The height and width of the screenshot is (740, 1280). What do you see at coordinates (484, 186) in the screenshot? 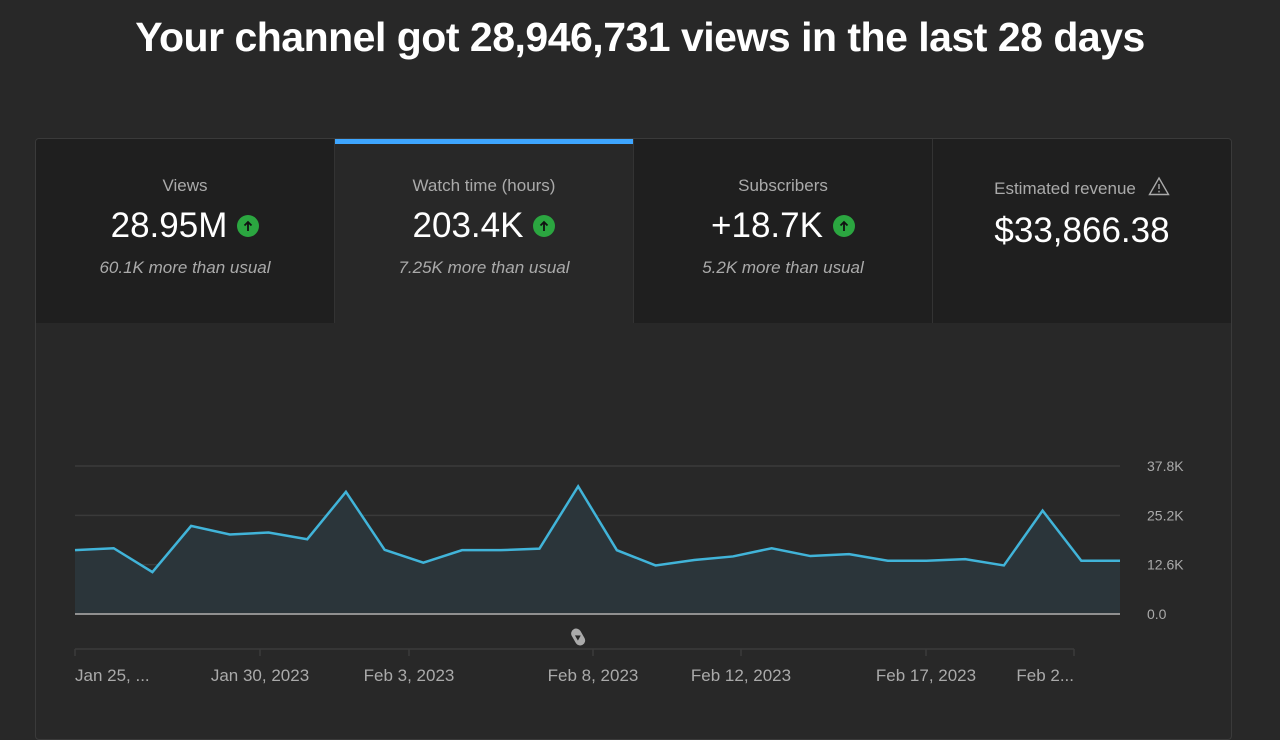
I see `tab-label: Watch time (hours)` at bounding box center [484, 186].